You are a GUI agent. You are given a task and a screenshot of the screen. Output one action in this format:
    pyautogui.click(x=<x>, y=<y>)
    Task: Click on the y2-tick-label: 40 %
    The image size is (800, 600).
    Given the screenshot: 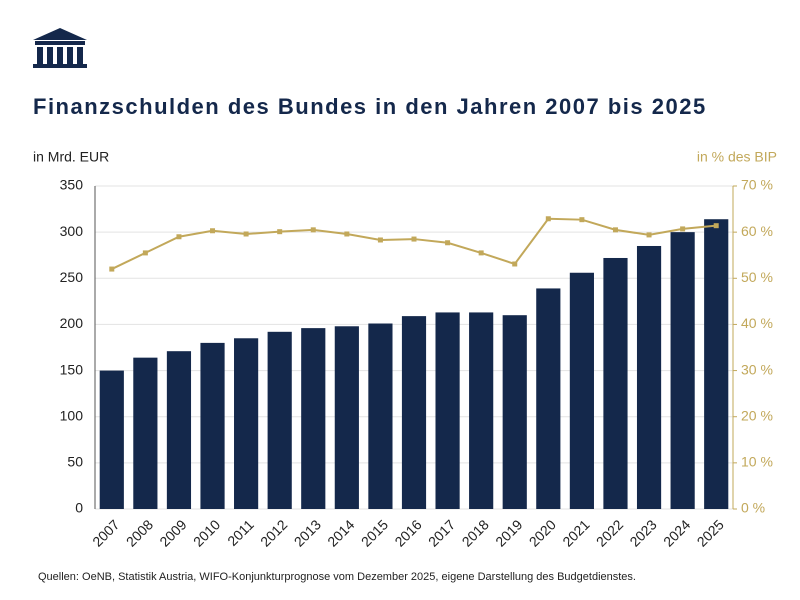 What is the action you would take?
    pyautogui.click(x=757, y=323)
    